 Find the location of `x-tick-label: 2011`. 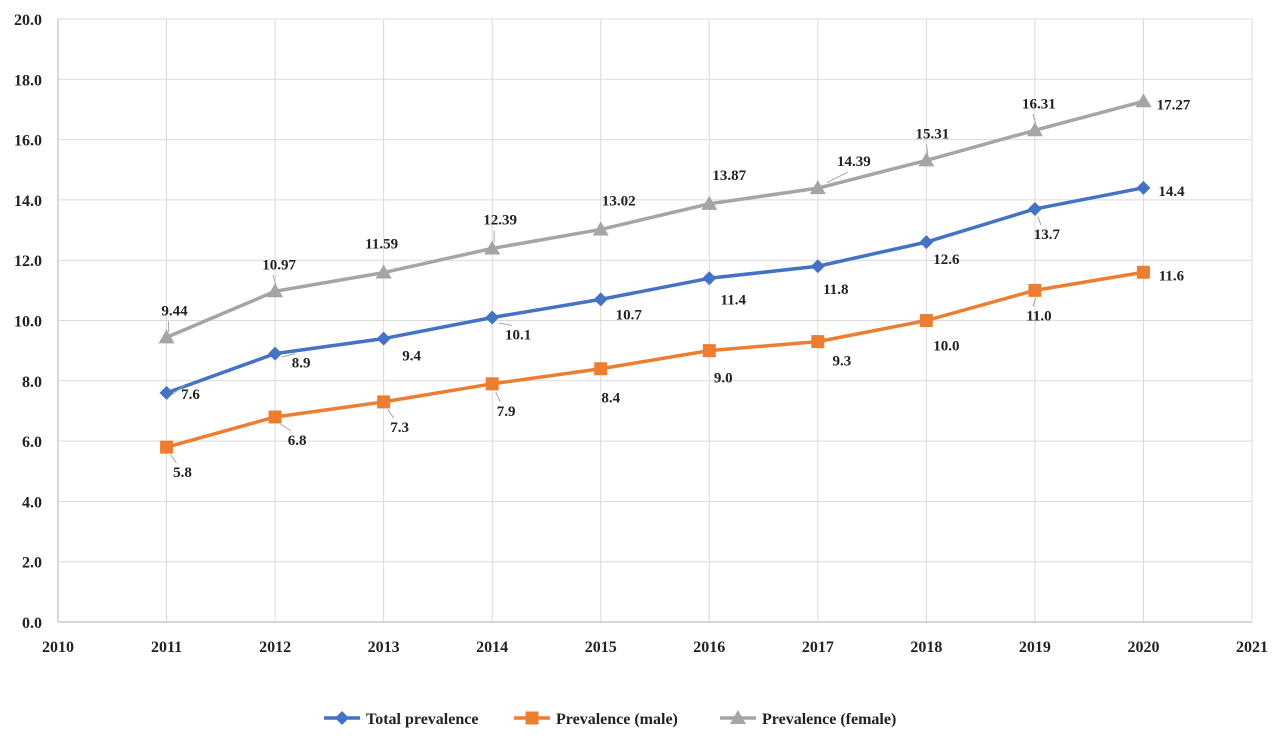

x-tick-label: 2011 is located at coordinates (166, 647).